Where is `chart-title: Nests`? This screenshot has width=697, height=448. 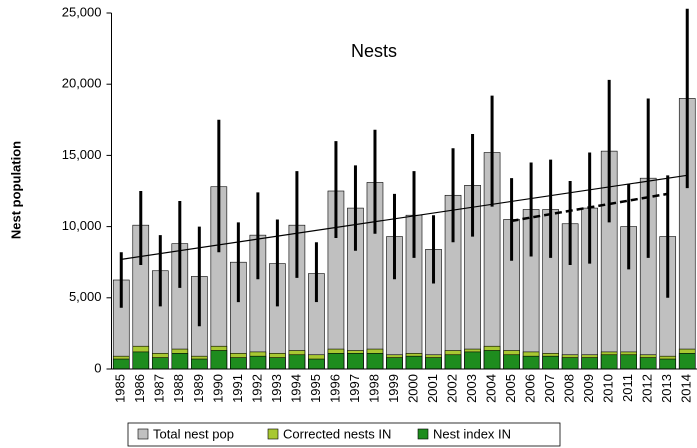 chart-title: Nests is located at coordinates (374, 51).